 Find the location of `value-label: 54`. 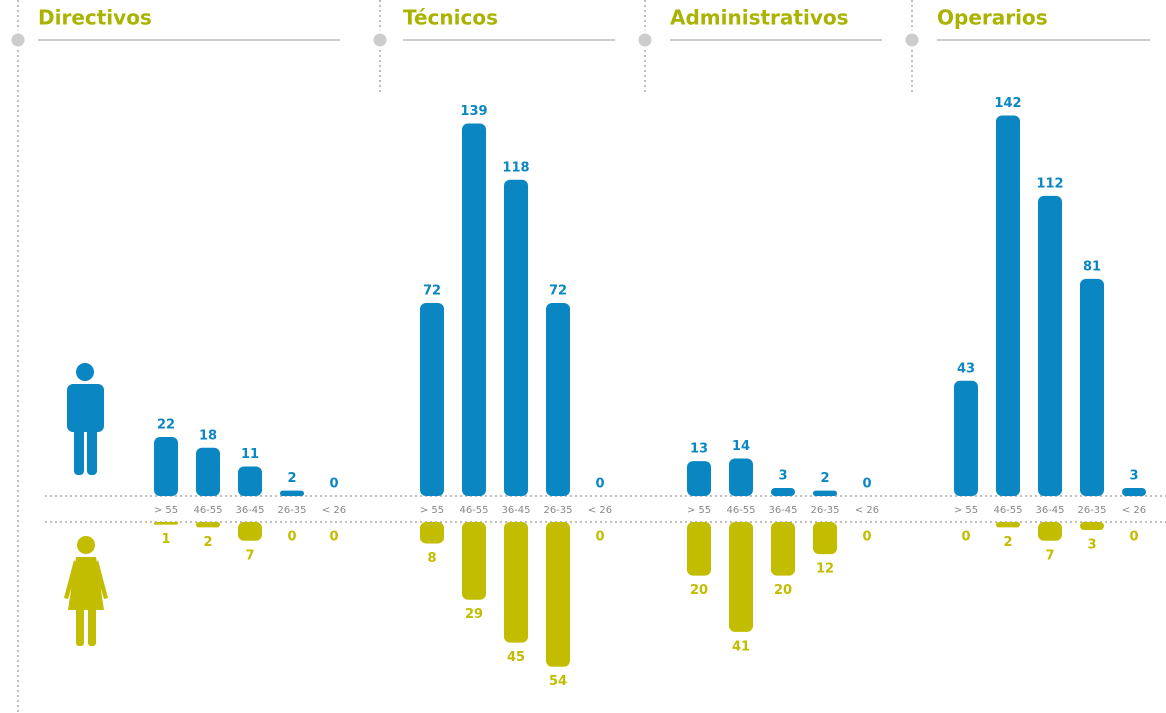

value-label: 54 is located at coordinates (558, 681).